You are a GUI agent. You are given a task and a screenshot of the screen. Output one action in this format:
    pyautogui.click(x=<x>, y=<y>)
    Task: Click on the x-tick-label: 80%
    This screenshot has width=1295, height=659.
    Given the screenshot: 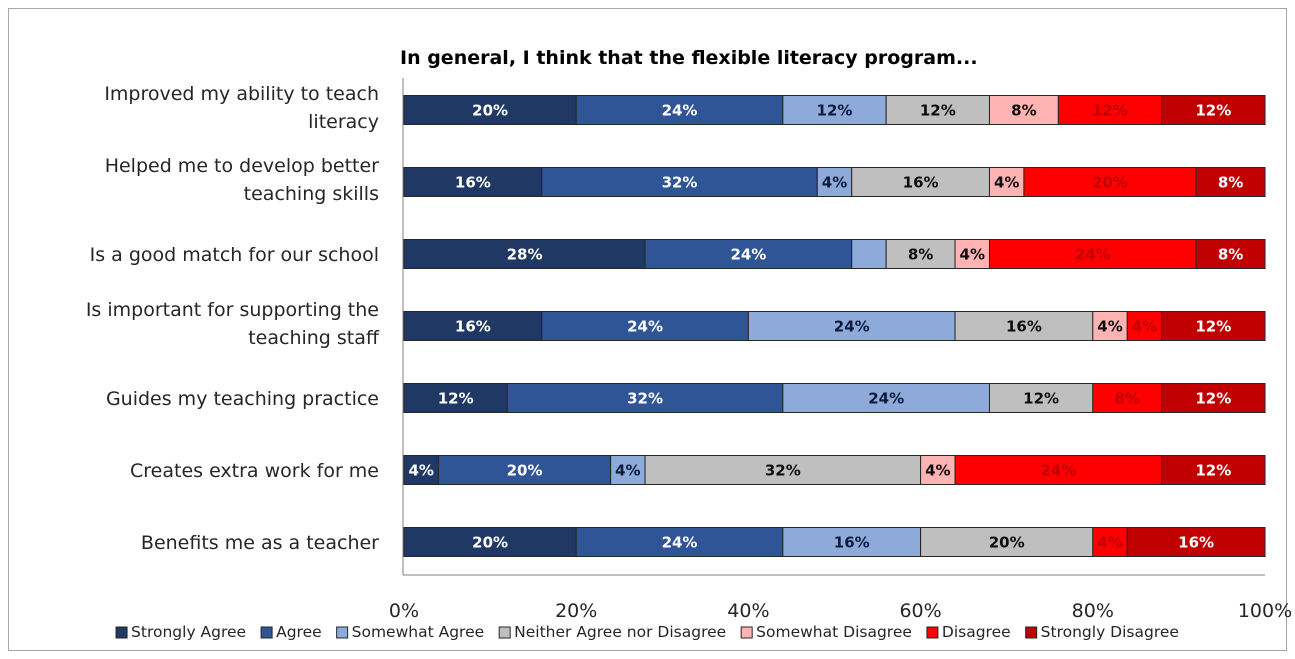 What is the action you would take?
    pyautogui.click(x=1093, y=611)
    